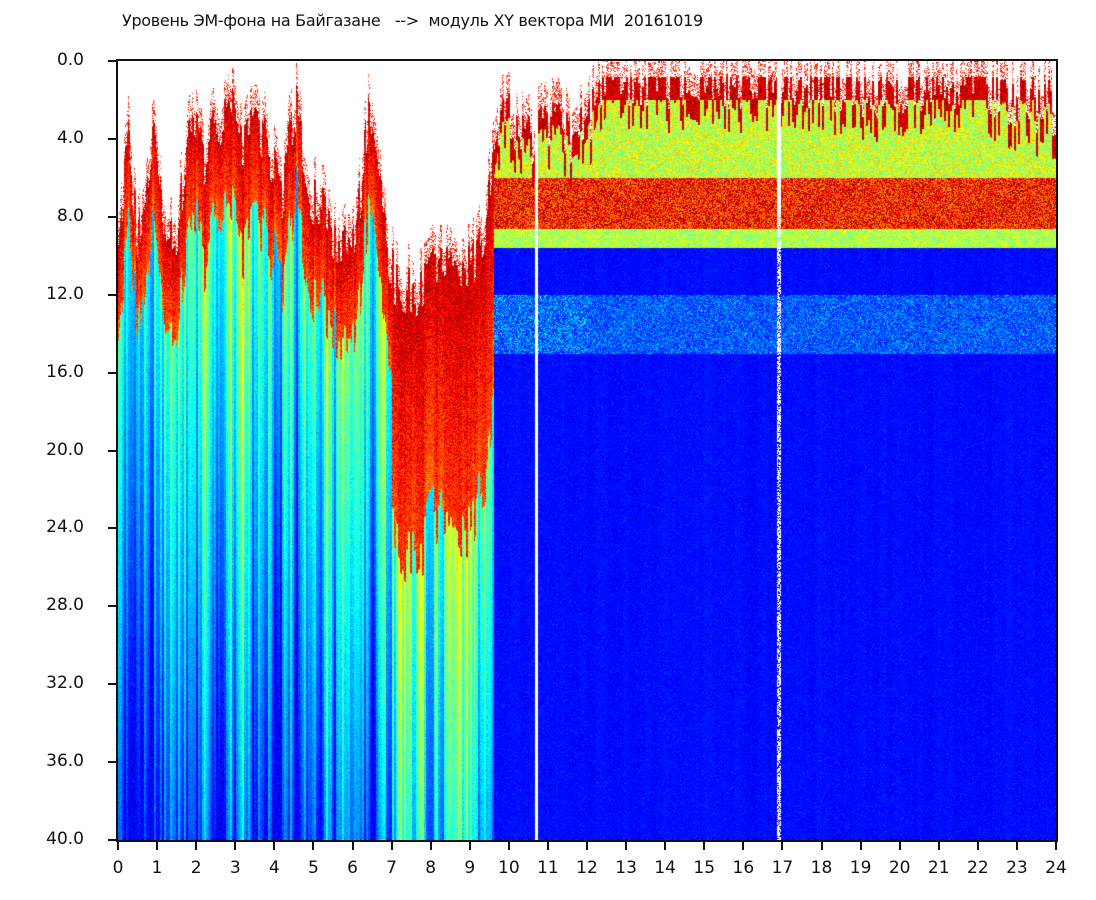 Image resolution: width=1096 pixels, height=900 pixels. I want to click on x-tick-label: 20, so click(899, 868).